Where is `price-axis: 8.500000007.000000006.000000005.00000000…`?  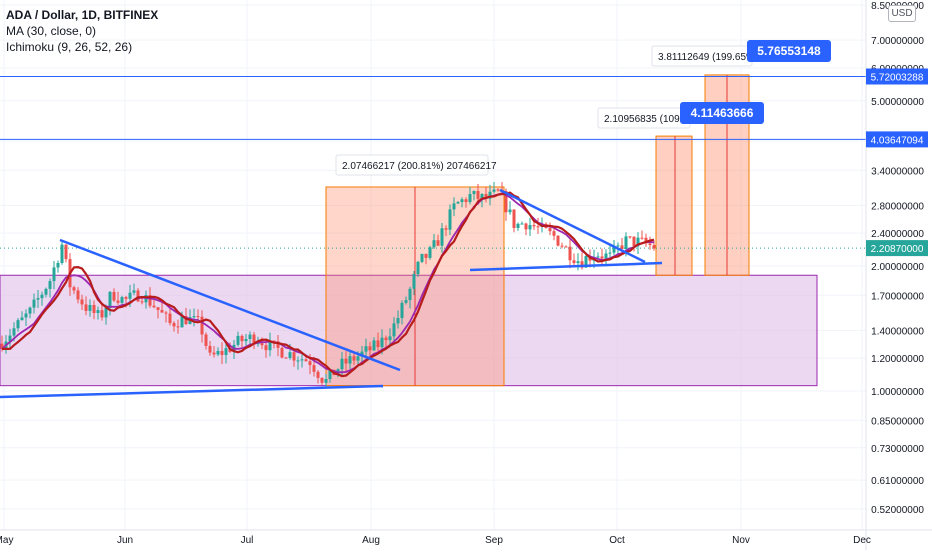
price-axis: 8.500000007.000000006.000000005.00000000… is located at coordinates (896, 275).